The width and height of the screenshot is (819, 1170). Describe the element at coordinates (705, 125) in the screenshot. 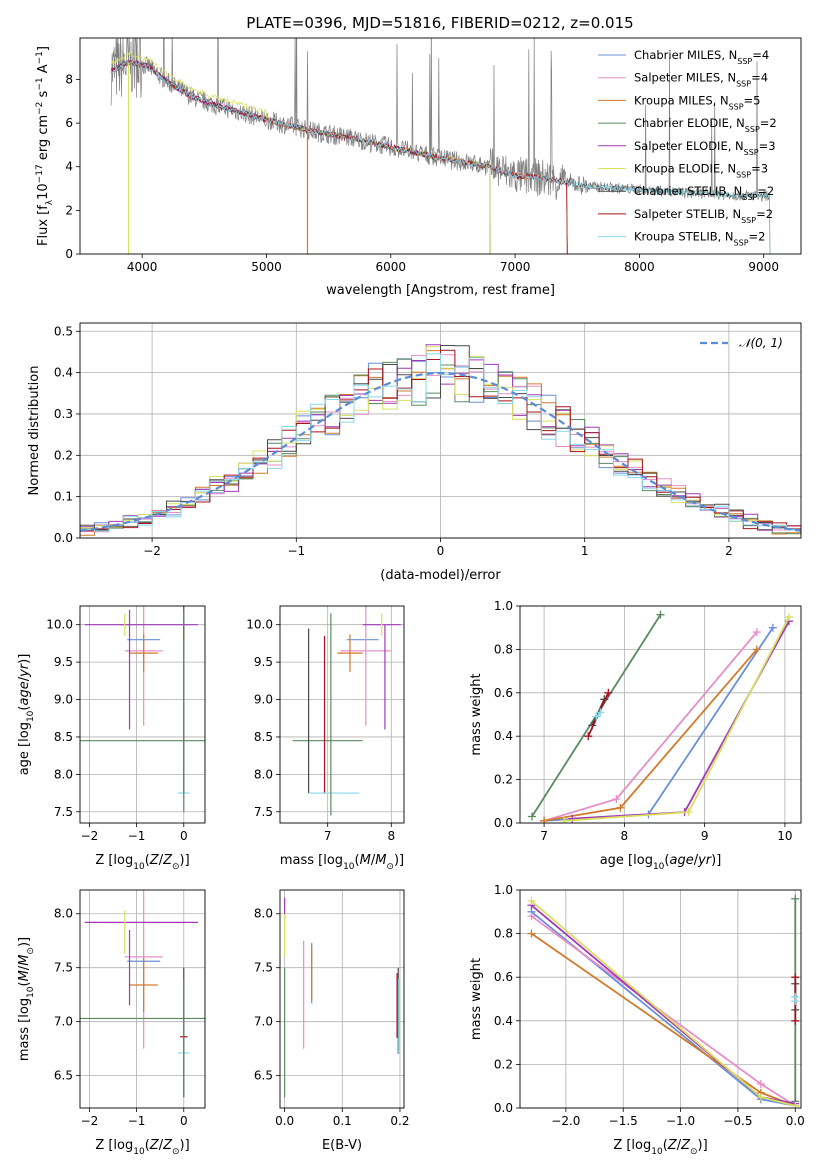

I see `legend-entry: Chabrier ELODIE, NSSP=2` at that location.